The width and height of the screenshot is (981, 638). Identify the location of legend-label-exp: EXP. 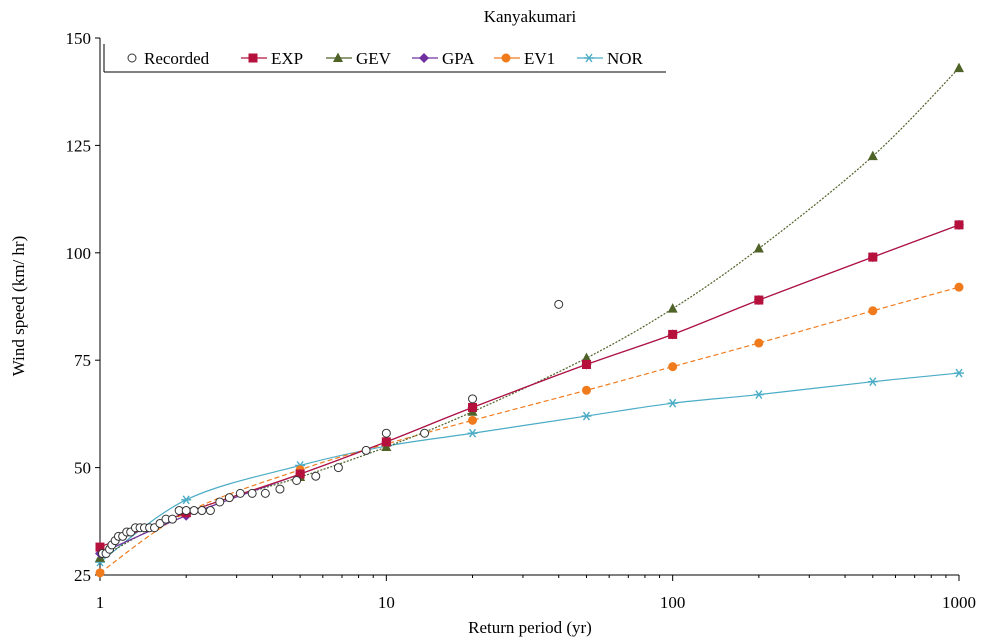
(287, 58).